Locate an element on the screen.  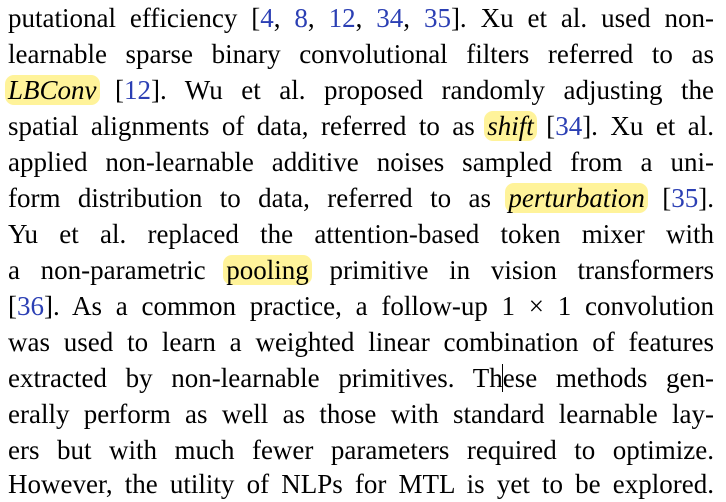
text-run: ese methods gen- is located at coordinates (608, 378).